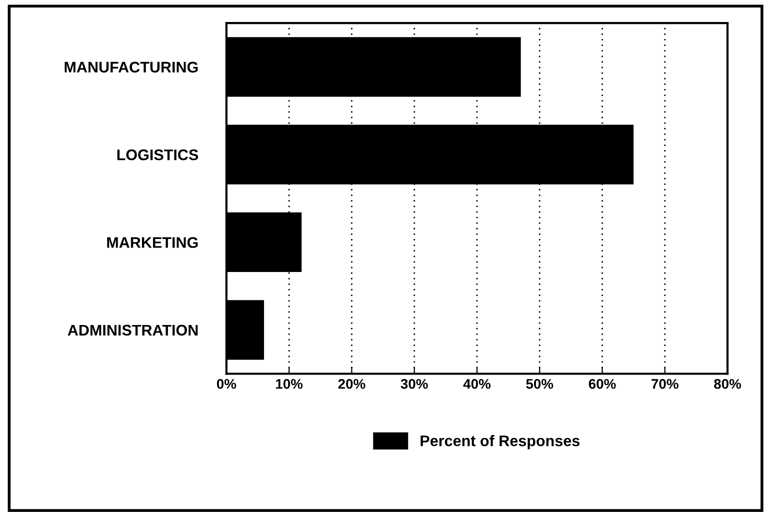 The width and height of the screenshot is (765, 512). What do you see at coordinates (152, 242) in the screenshot?
I see `y-tick-label: MARKETING` at bounding box center [152, 242].